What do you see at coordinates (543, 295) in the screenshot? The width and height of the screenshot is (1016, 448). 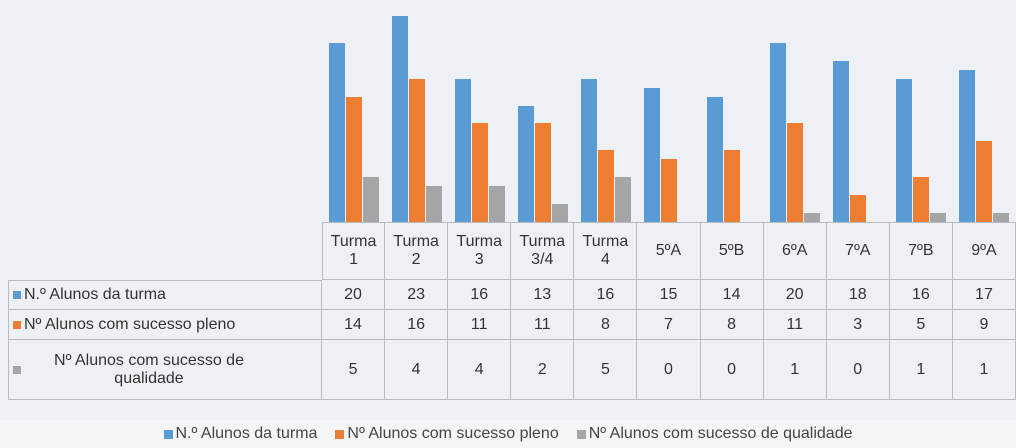 I see `table-value: 13` at bounding box center [543, 295].